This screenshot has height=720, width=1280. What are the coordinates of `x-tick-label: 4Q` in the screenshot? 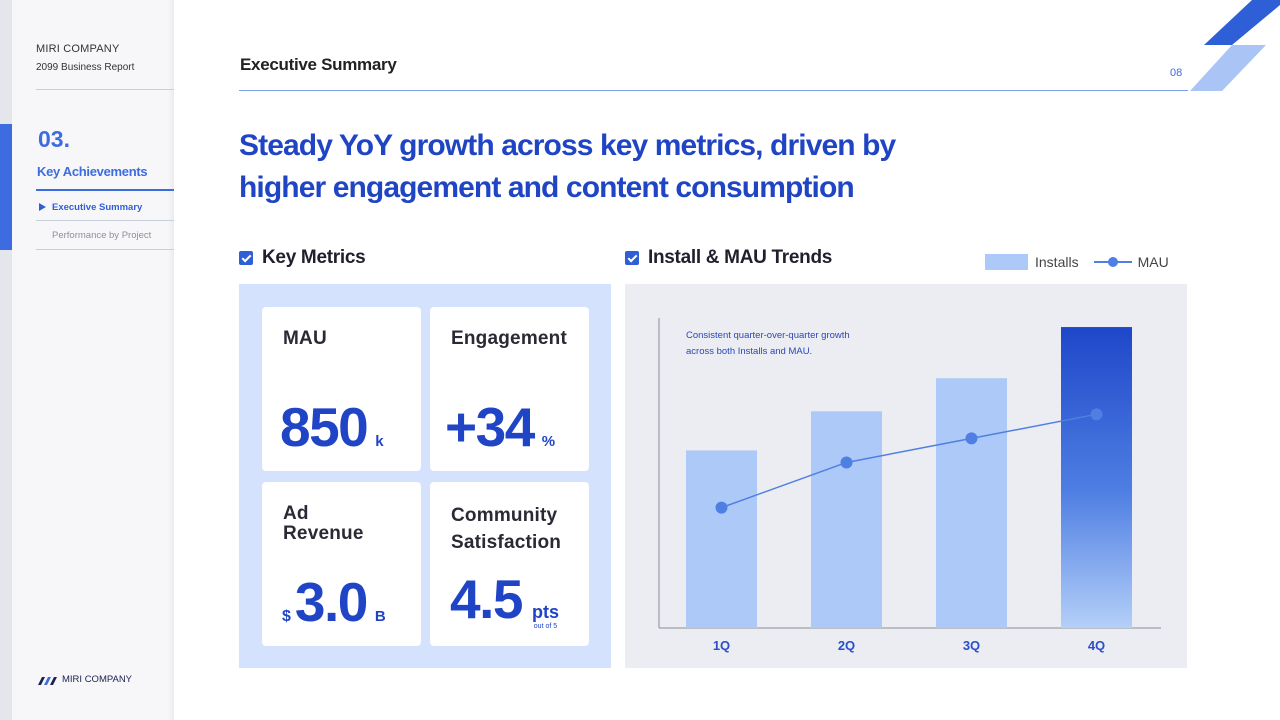 It's located at (1096, 645).